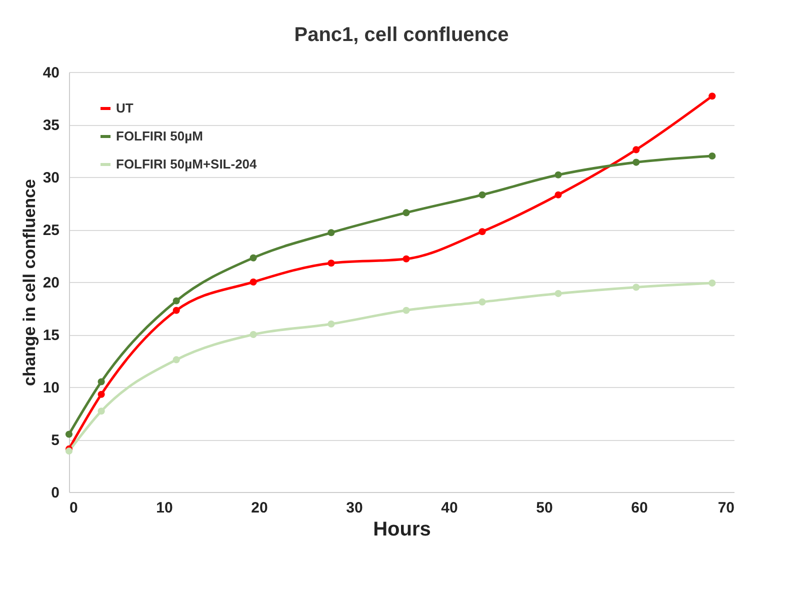  What do you see at coordinates (401, 35) in the screenshot?
I see `chart-title: Panc1, cell confluence` at bounding box center [401, 35].